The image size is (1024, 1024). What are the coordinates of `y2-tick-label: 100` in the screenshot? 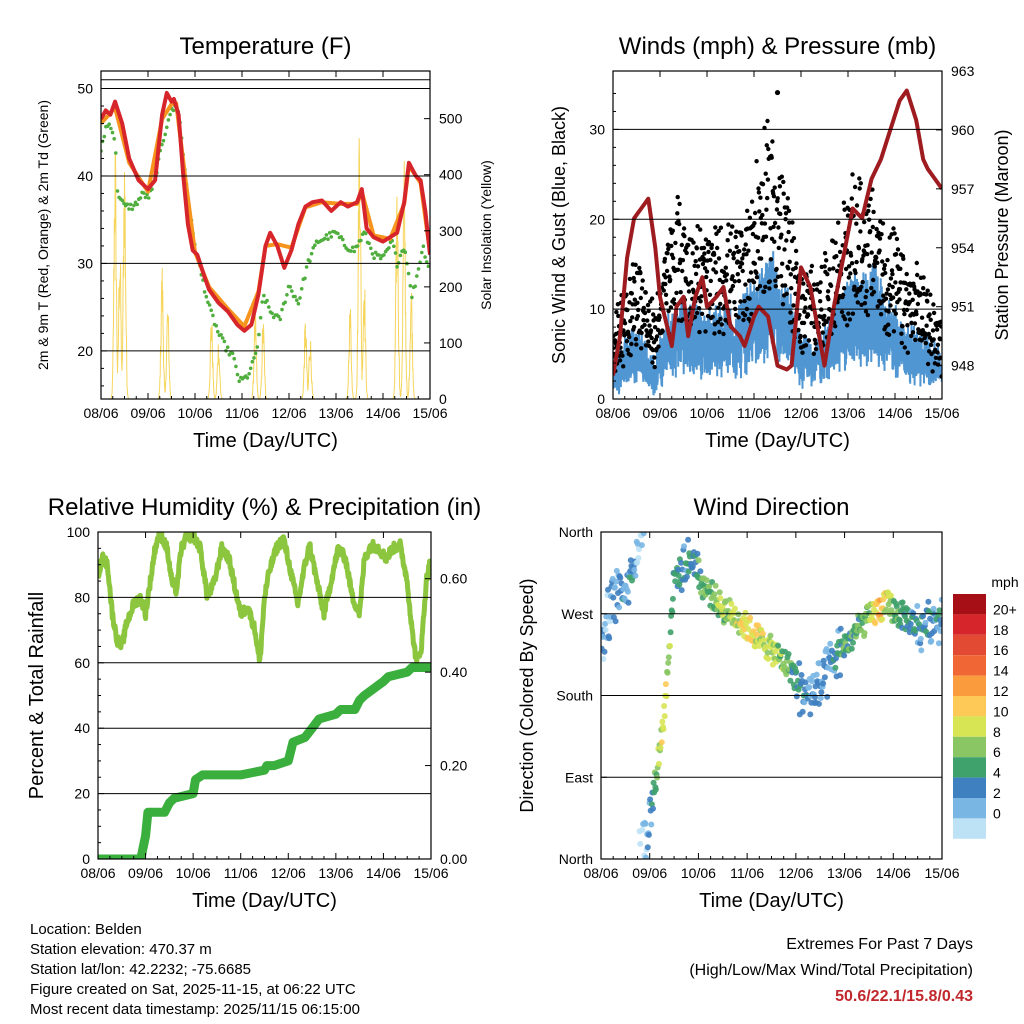 It's located at (451, 343).